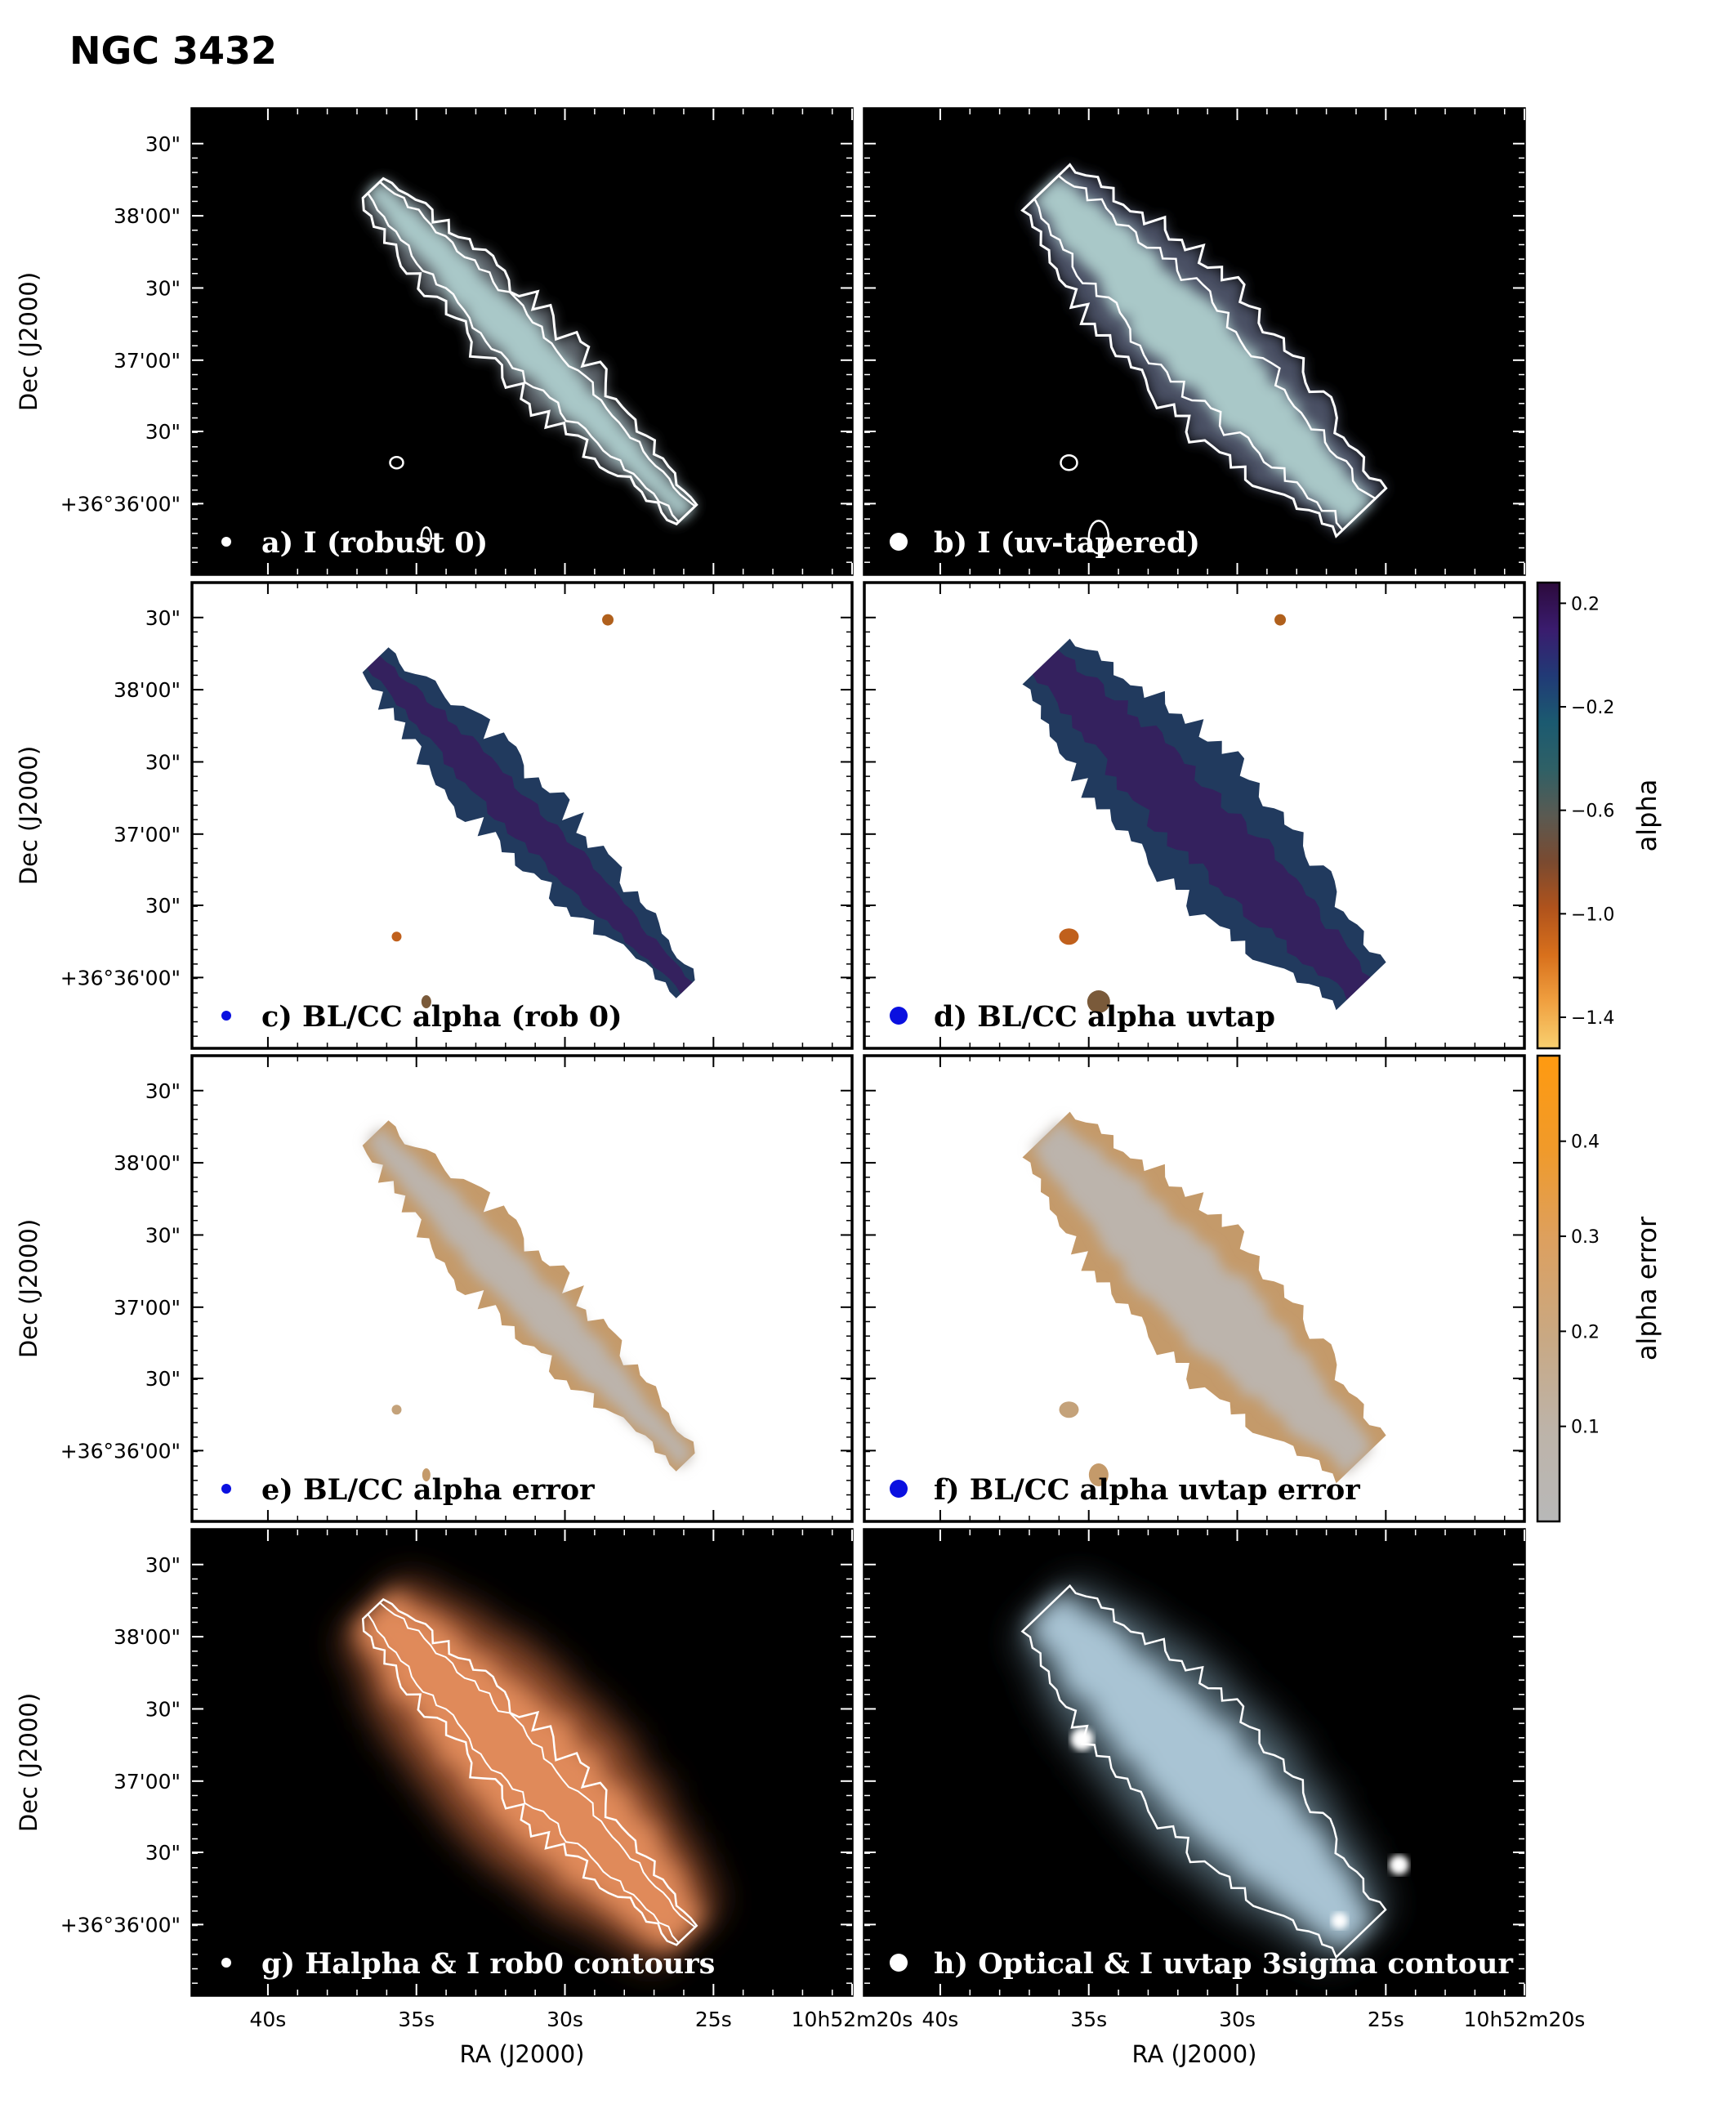 The height and width of the screenshot is (2104, 1736). Describe the element at coordinates (173, 51) in the screenshot. I see `figure-title: NGC 3432` at that location.